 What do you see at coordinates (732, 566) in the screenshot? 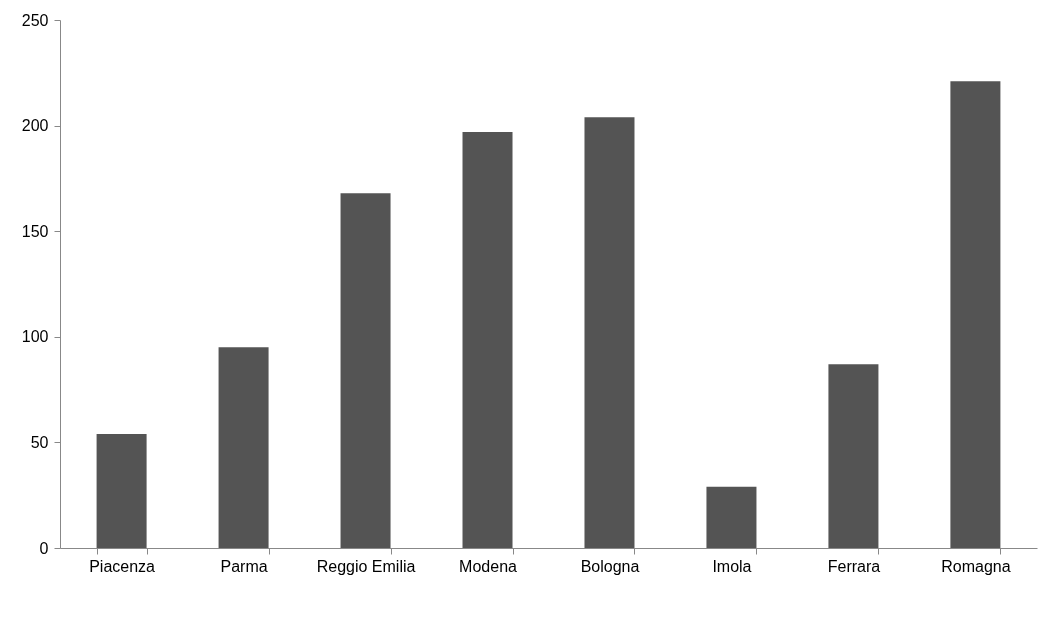
I see `x-tick-label: Imola` at bounding box center [732, 566].